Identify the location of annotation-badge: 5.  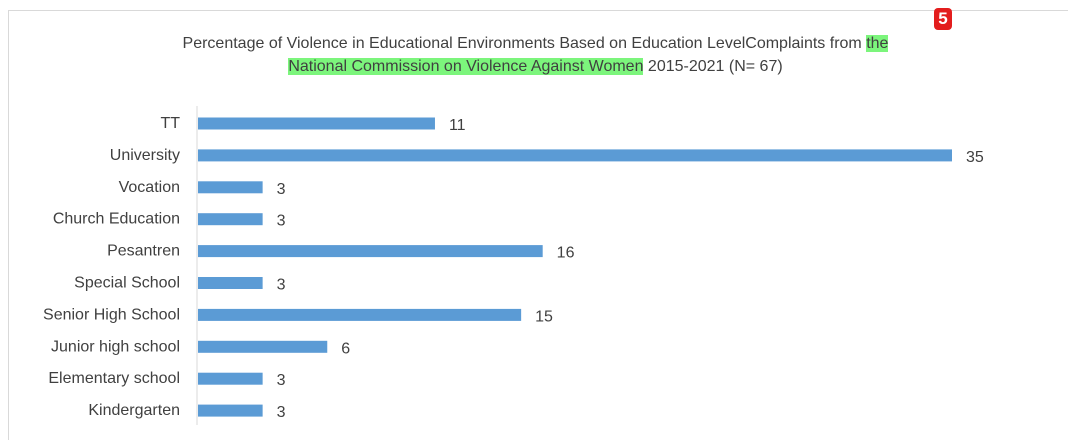
(943, 19).